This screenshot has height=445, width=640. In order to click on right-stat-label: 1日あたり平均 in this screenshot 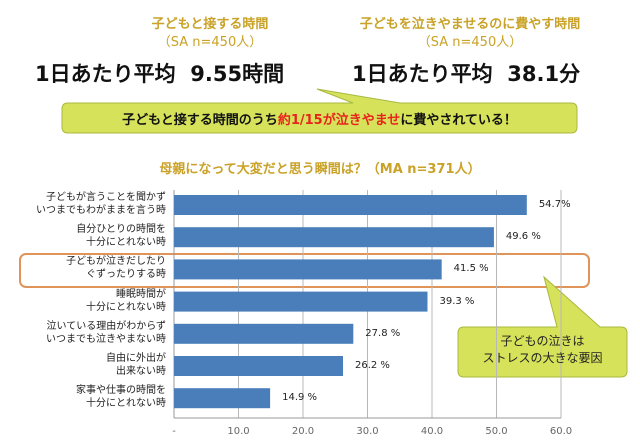, I will do `click(422, 74)`.